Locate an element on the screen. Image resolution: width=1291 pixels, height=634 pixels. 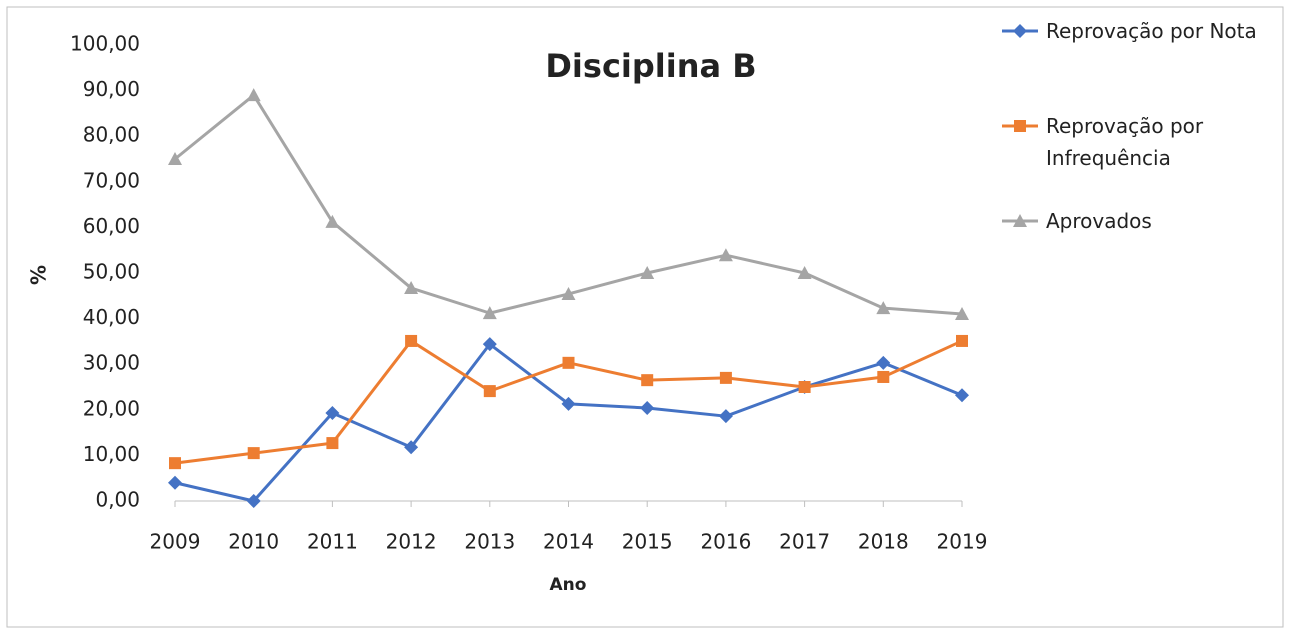
y-axis-label: % is located at coordinates (39, 275).